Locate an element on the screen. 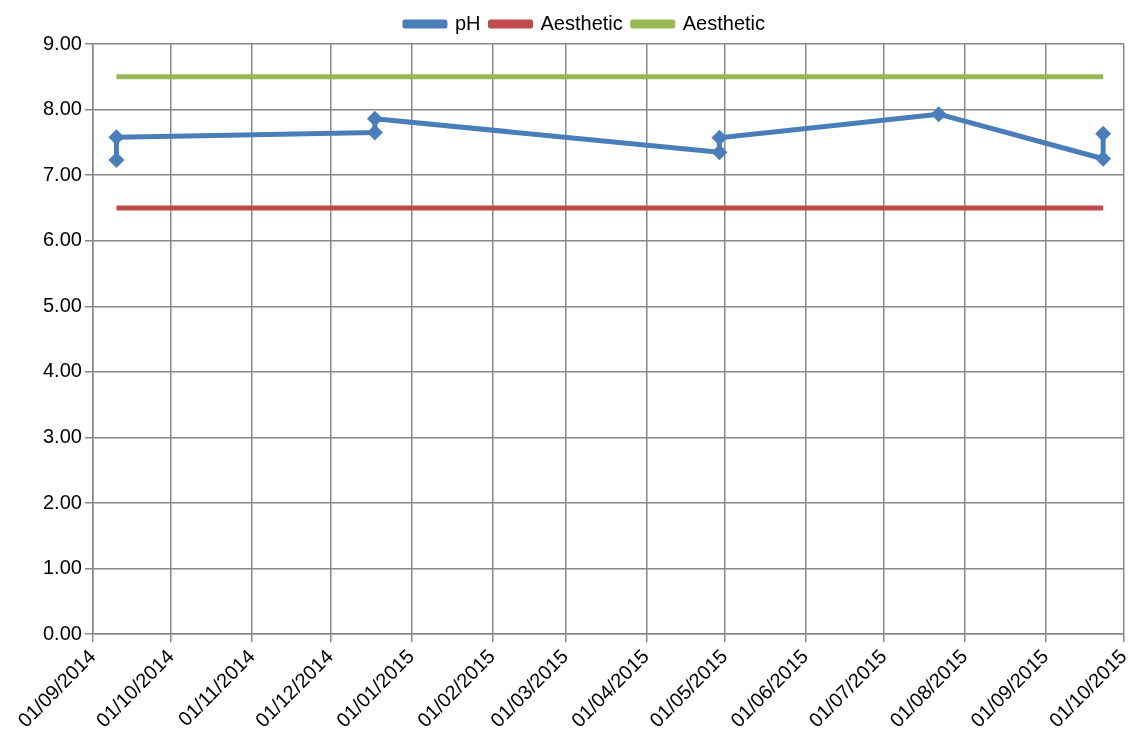  y-tick-label: 0.00 is located at coordinates (62, 632).